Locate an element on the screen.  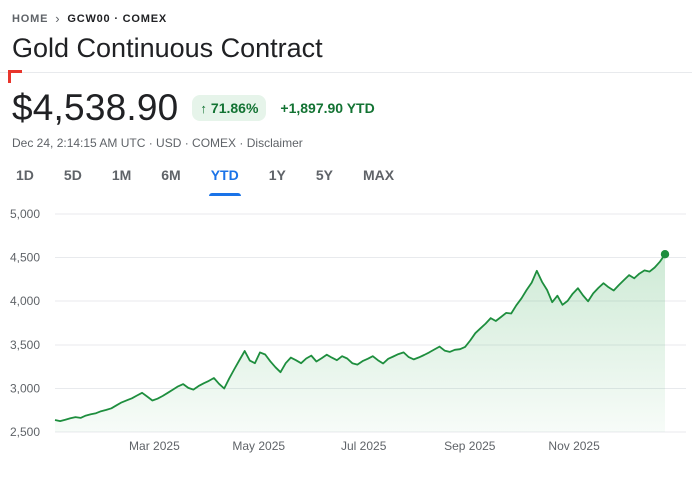
tab-5y: 5Y is located at coordinates (324, 179).